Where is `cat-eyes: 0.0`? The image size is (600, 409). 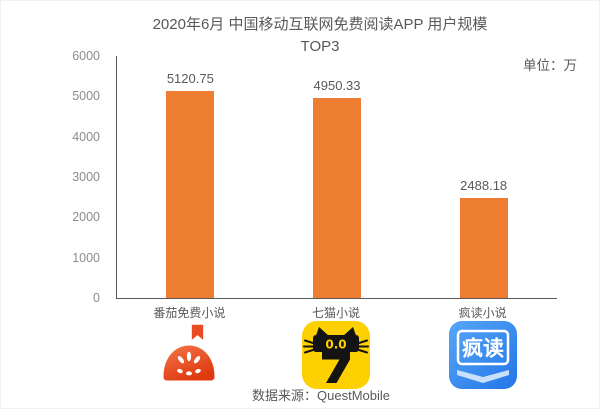 cat-eyes: 0.0 is located at coordinates (335, 345).